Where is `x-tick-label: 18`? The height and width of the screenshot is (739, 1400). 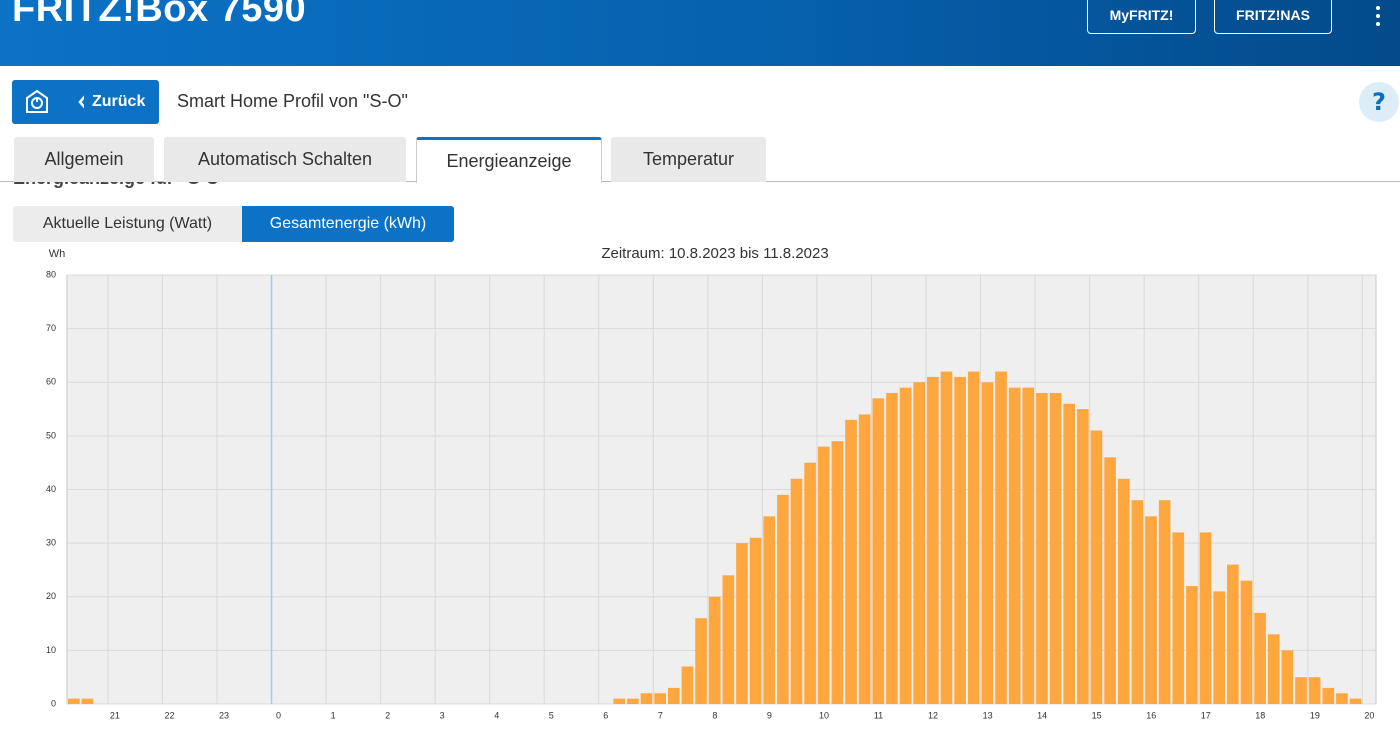
x-tick-label: 18 is located at coordinates (1260, 715).